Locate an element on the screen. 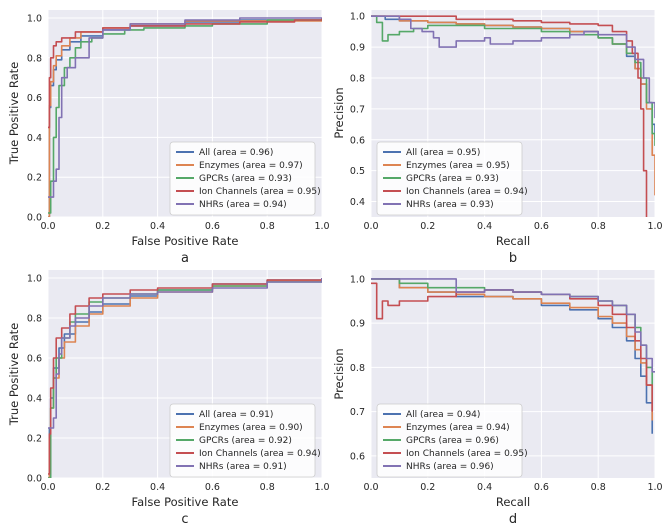 This screenshot has height=532, width=664. panel-c-legend-label-ion-channels: Ion Channels (area = 0.94) is located at coordinates (260, 454).